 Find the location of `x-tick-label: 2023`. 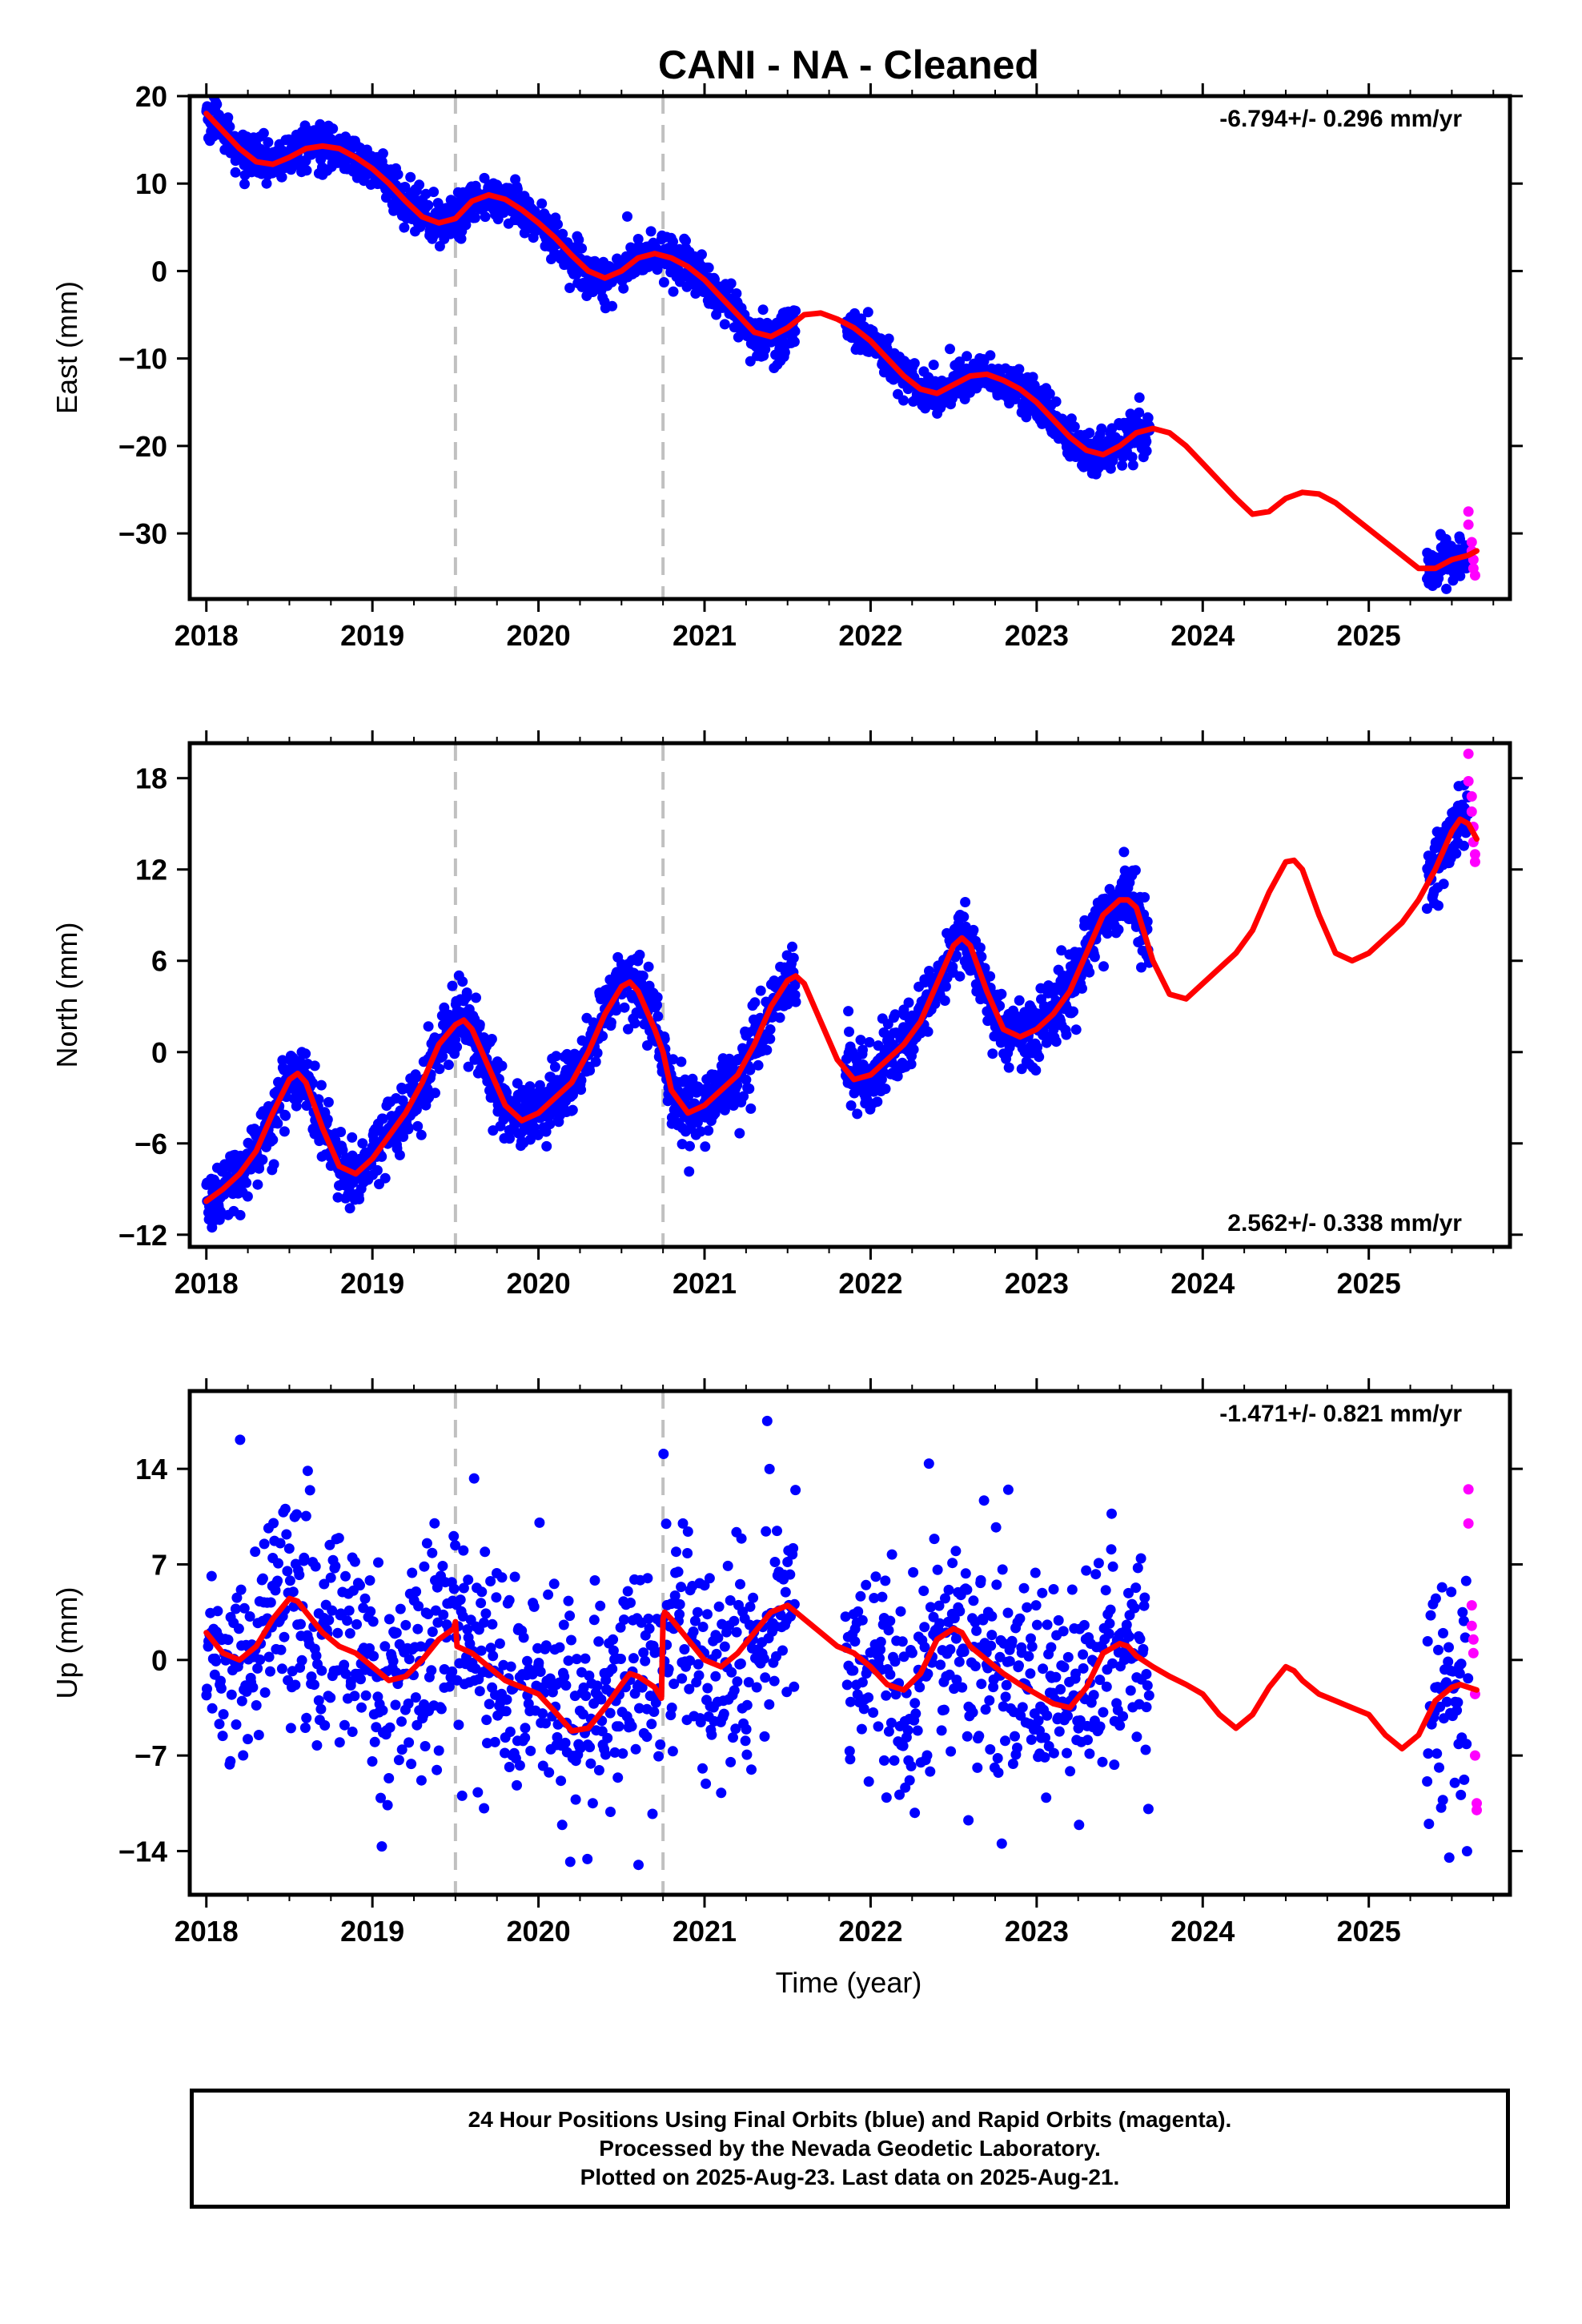

x-tick-label: 2023 is located at coordinates (1037, 1283).